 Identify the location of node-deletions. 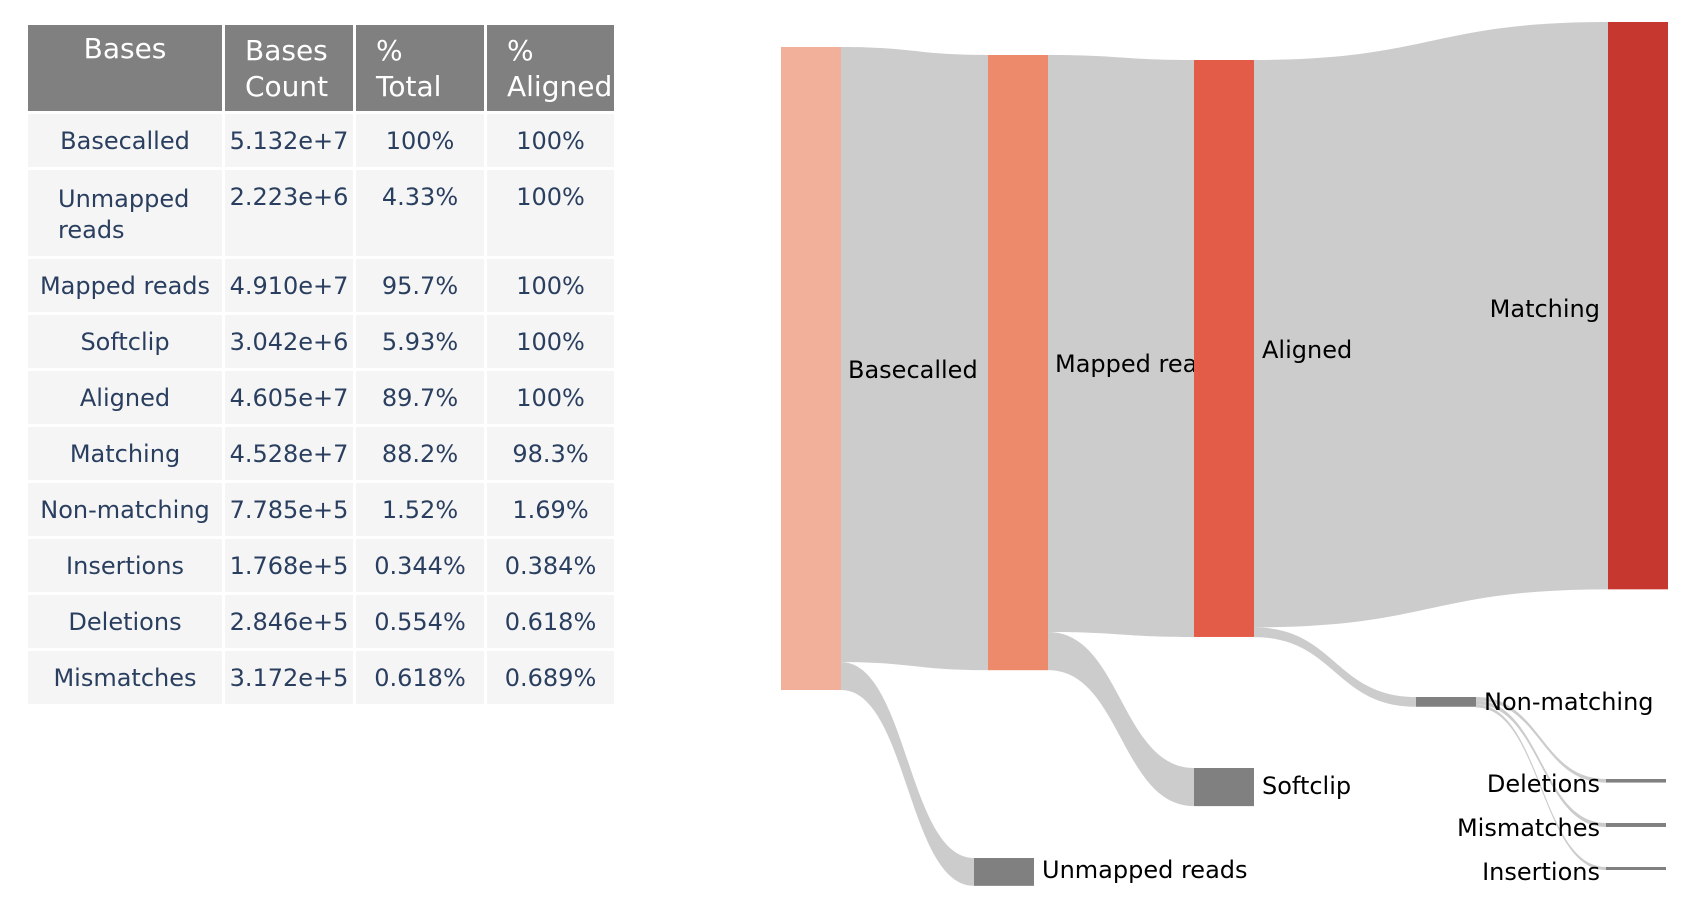
(1636, 781).